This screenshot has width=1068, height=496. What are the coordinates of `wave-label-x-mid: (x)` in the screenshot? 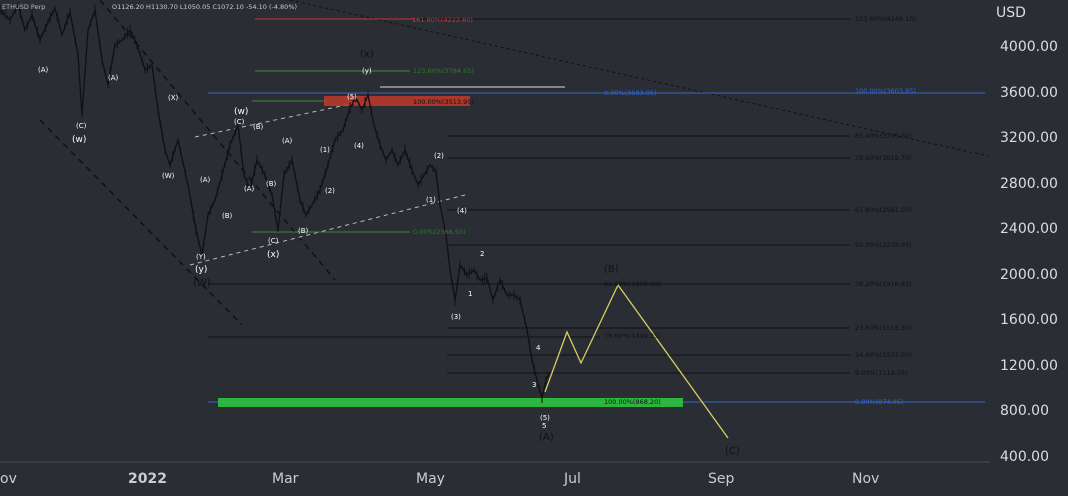 It's located at (273, 255).